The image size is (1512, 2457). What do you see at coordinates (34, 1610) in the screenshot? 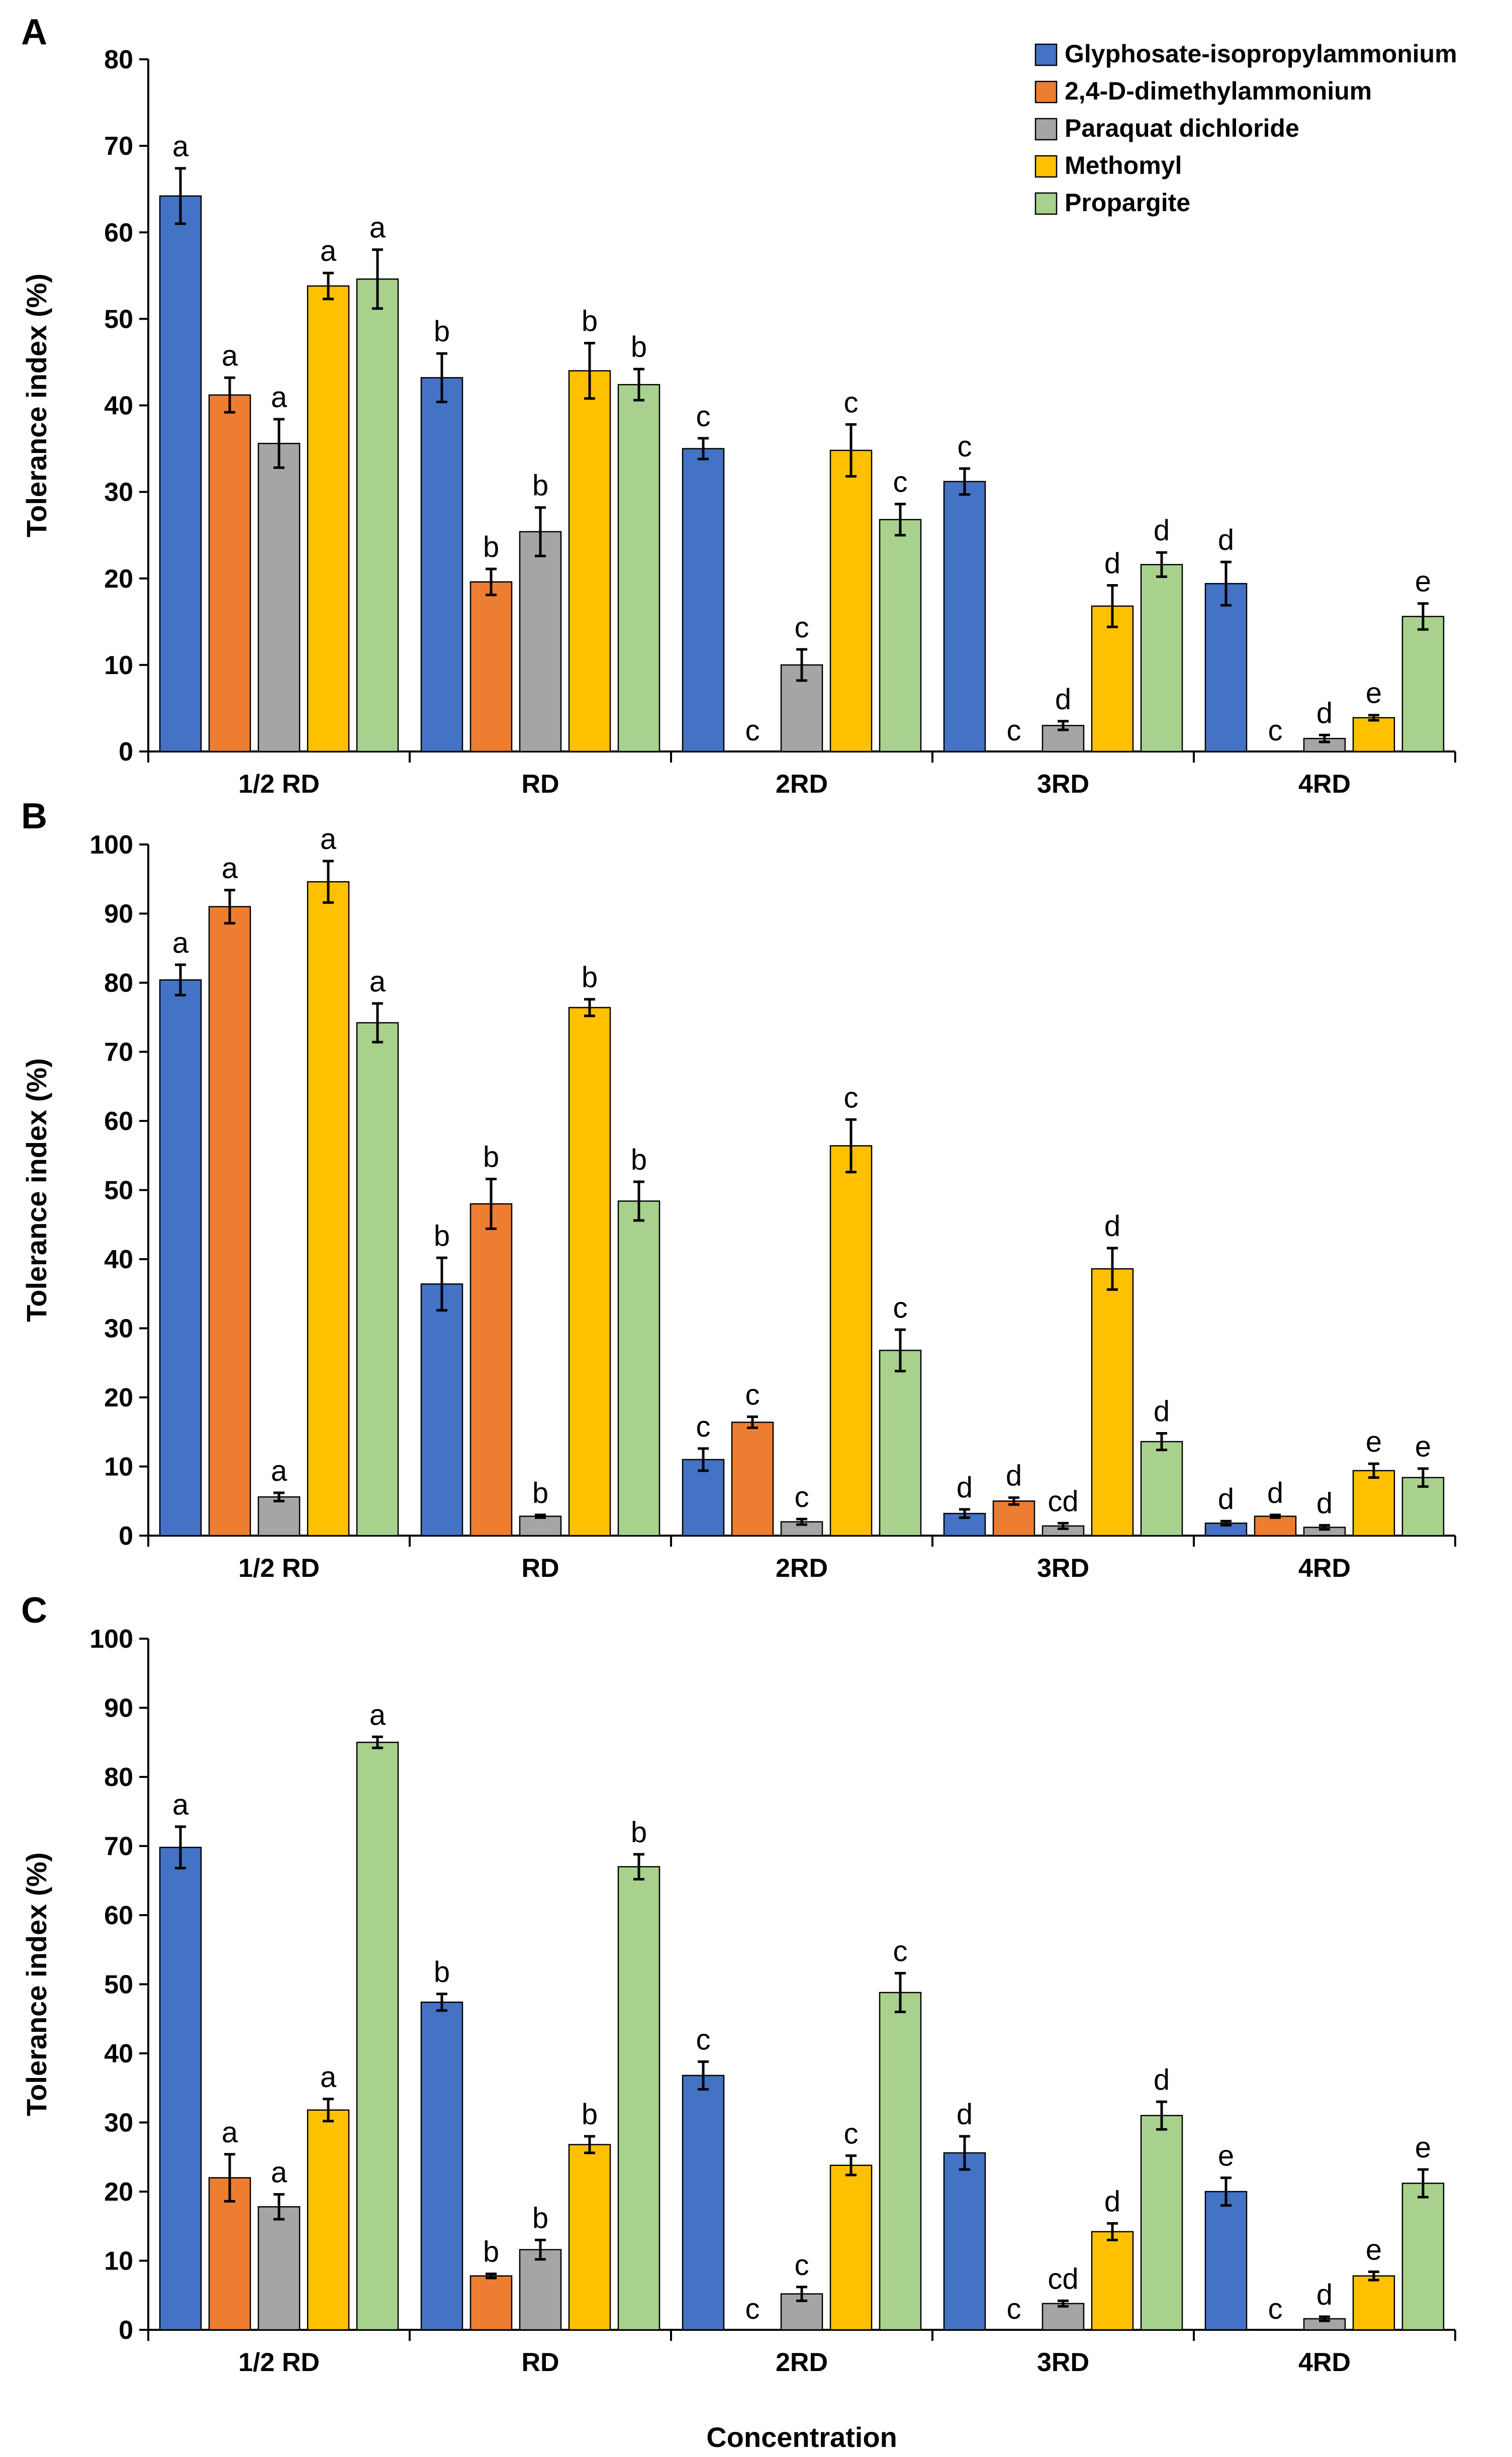
I see `panel-letter: C` at bounding box center [34, 1610].